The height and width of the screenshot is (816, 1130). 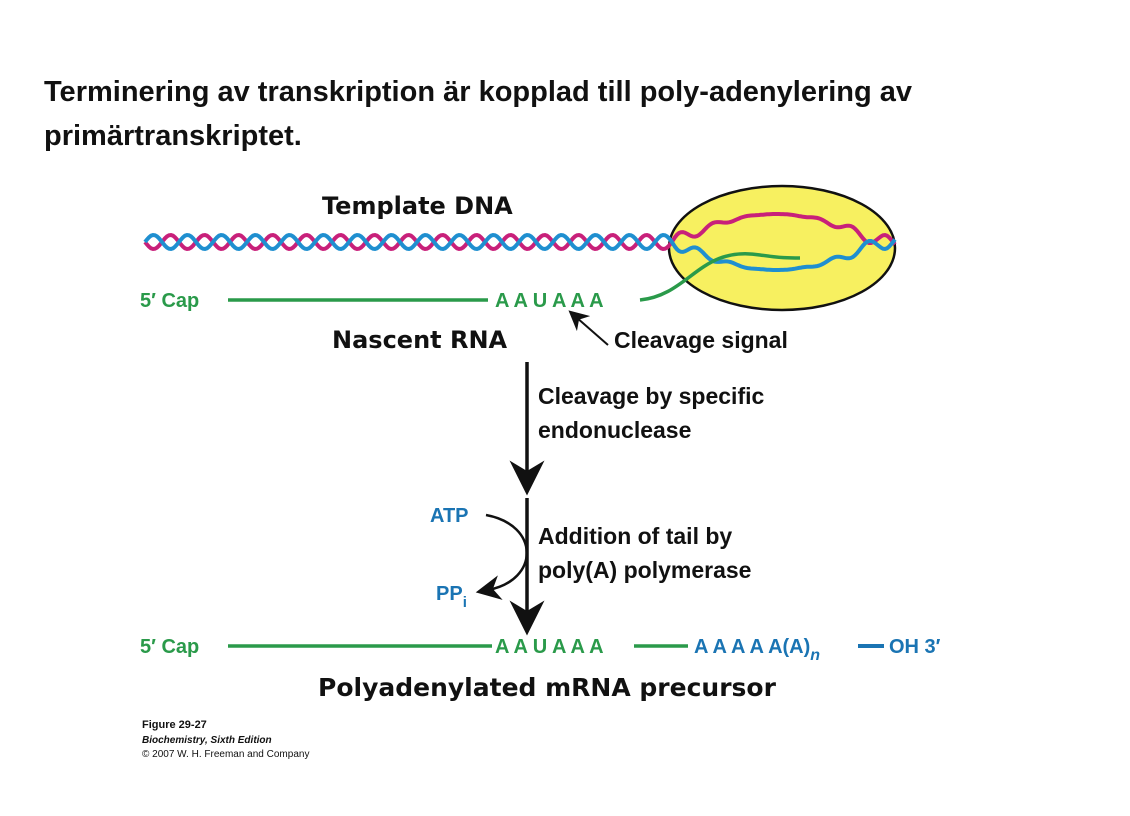 What do you see at coordinates (169, 647) in the screenshot?
I see `five-prime-cap-bottom: 5′ Cap` at bounding box center [169, 647].